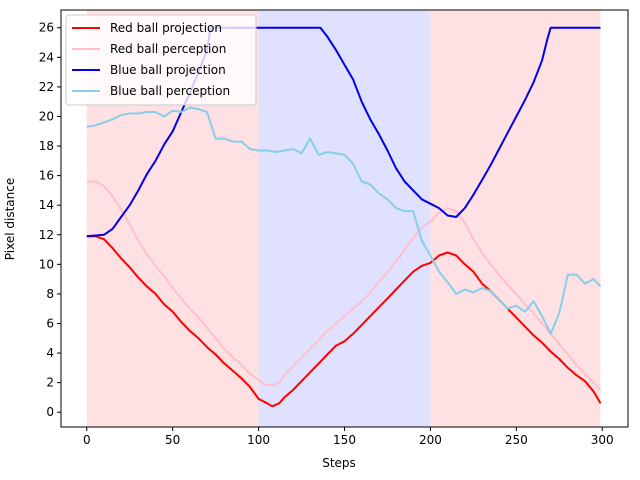 The height and width of the screenshot is (480, 640). Describe the element at coordinates (87, 440) in the screenshot. I see `x-tick-label: 0` at that location.